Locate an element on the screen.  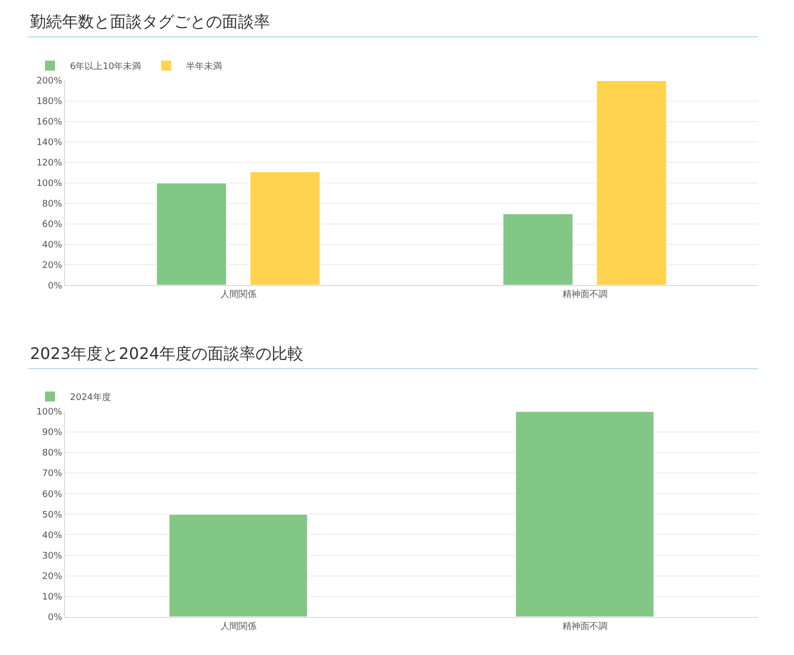
y-tick-label: 200% is located at coordinates (49, 81).